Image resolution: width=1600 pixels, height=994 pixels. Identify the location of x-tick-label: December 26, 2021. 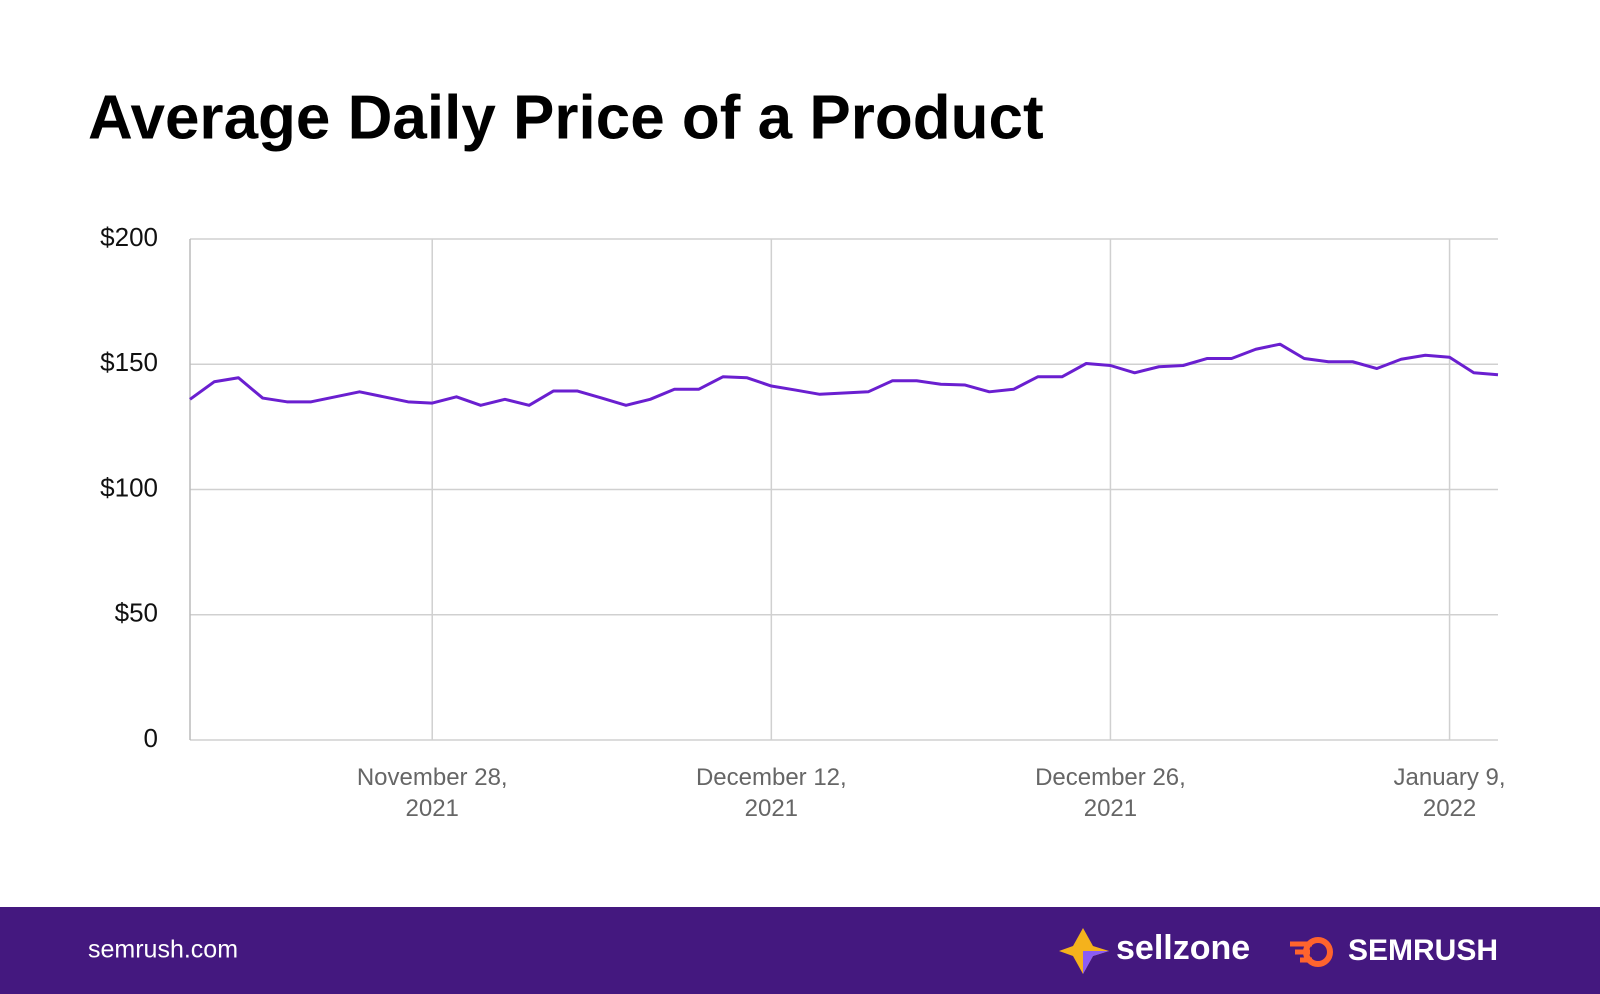
(1110, 793).